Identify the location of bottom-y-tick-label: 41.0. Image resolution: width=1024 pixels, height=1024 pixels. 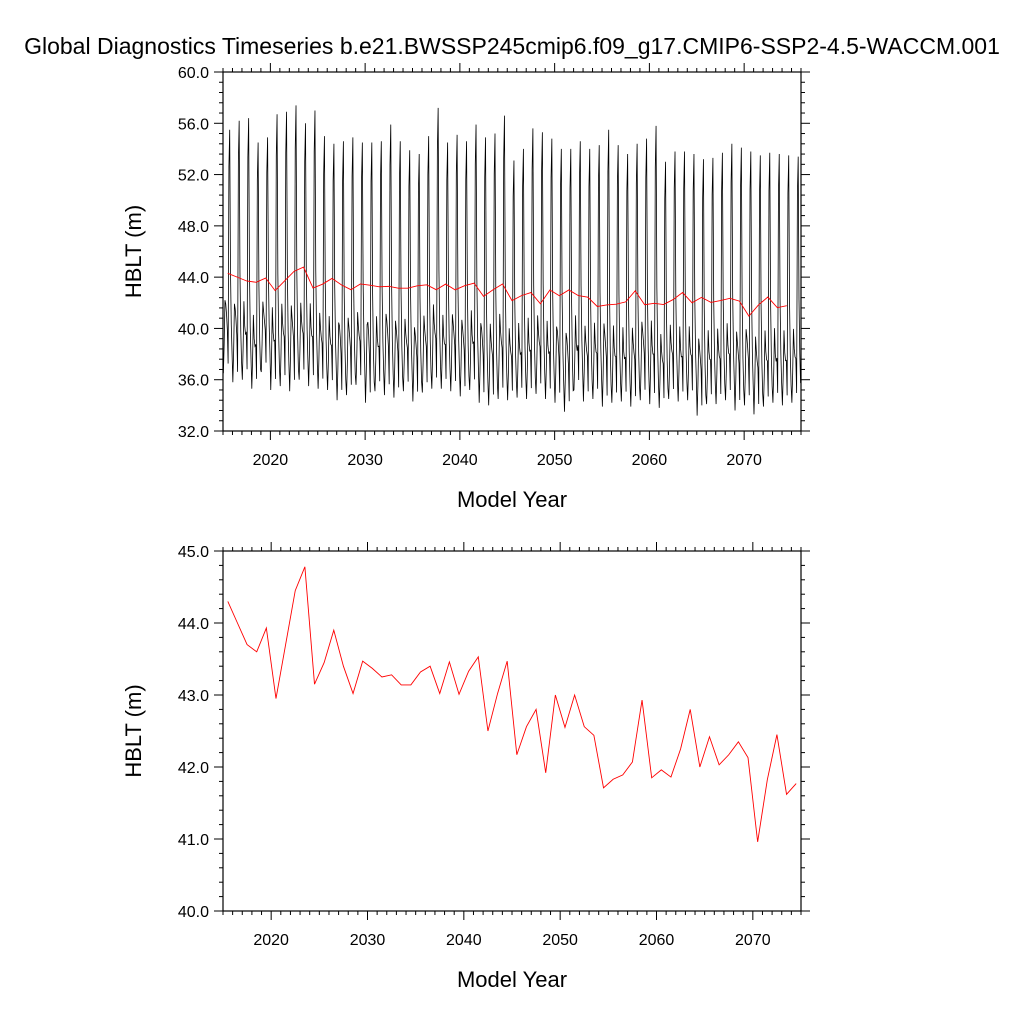
(193, 840).